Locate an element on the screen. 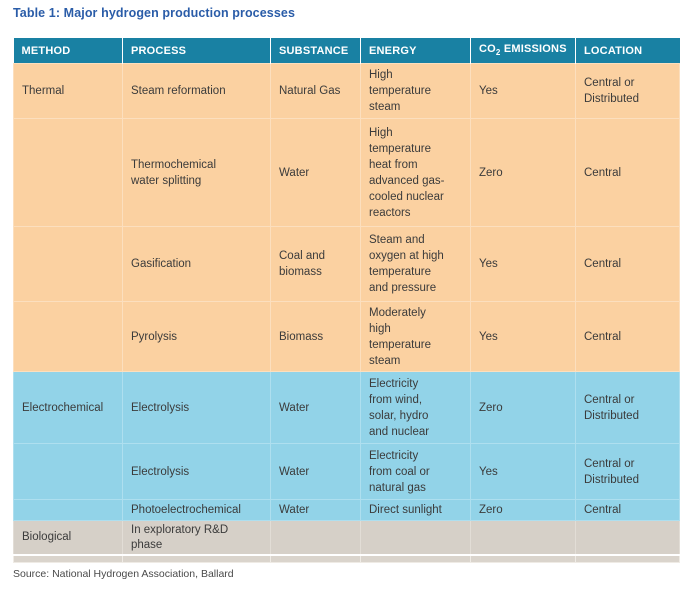  cell-substance is located at coordinates (315, 538).